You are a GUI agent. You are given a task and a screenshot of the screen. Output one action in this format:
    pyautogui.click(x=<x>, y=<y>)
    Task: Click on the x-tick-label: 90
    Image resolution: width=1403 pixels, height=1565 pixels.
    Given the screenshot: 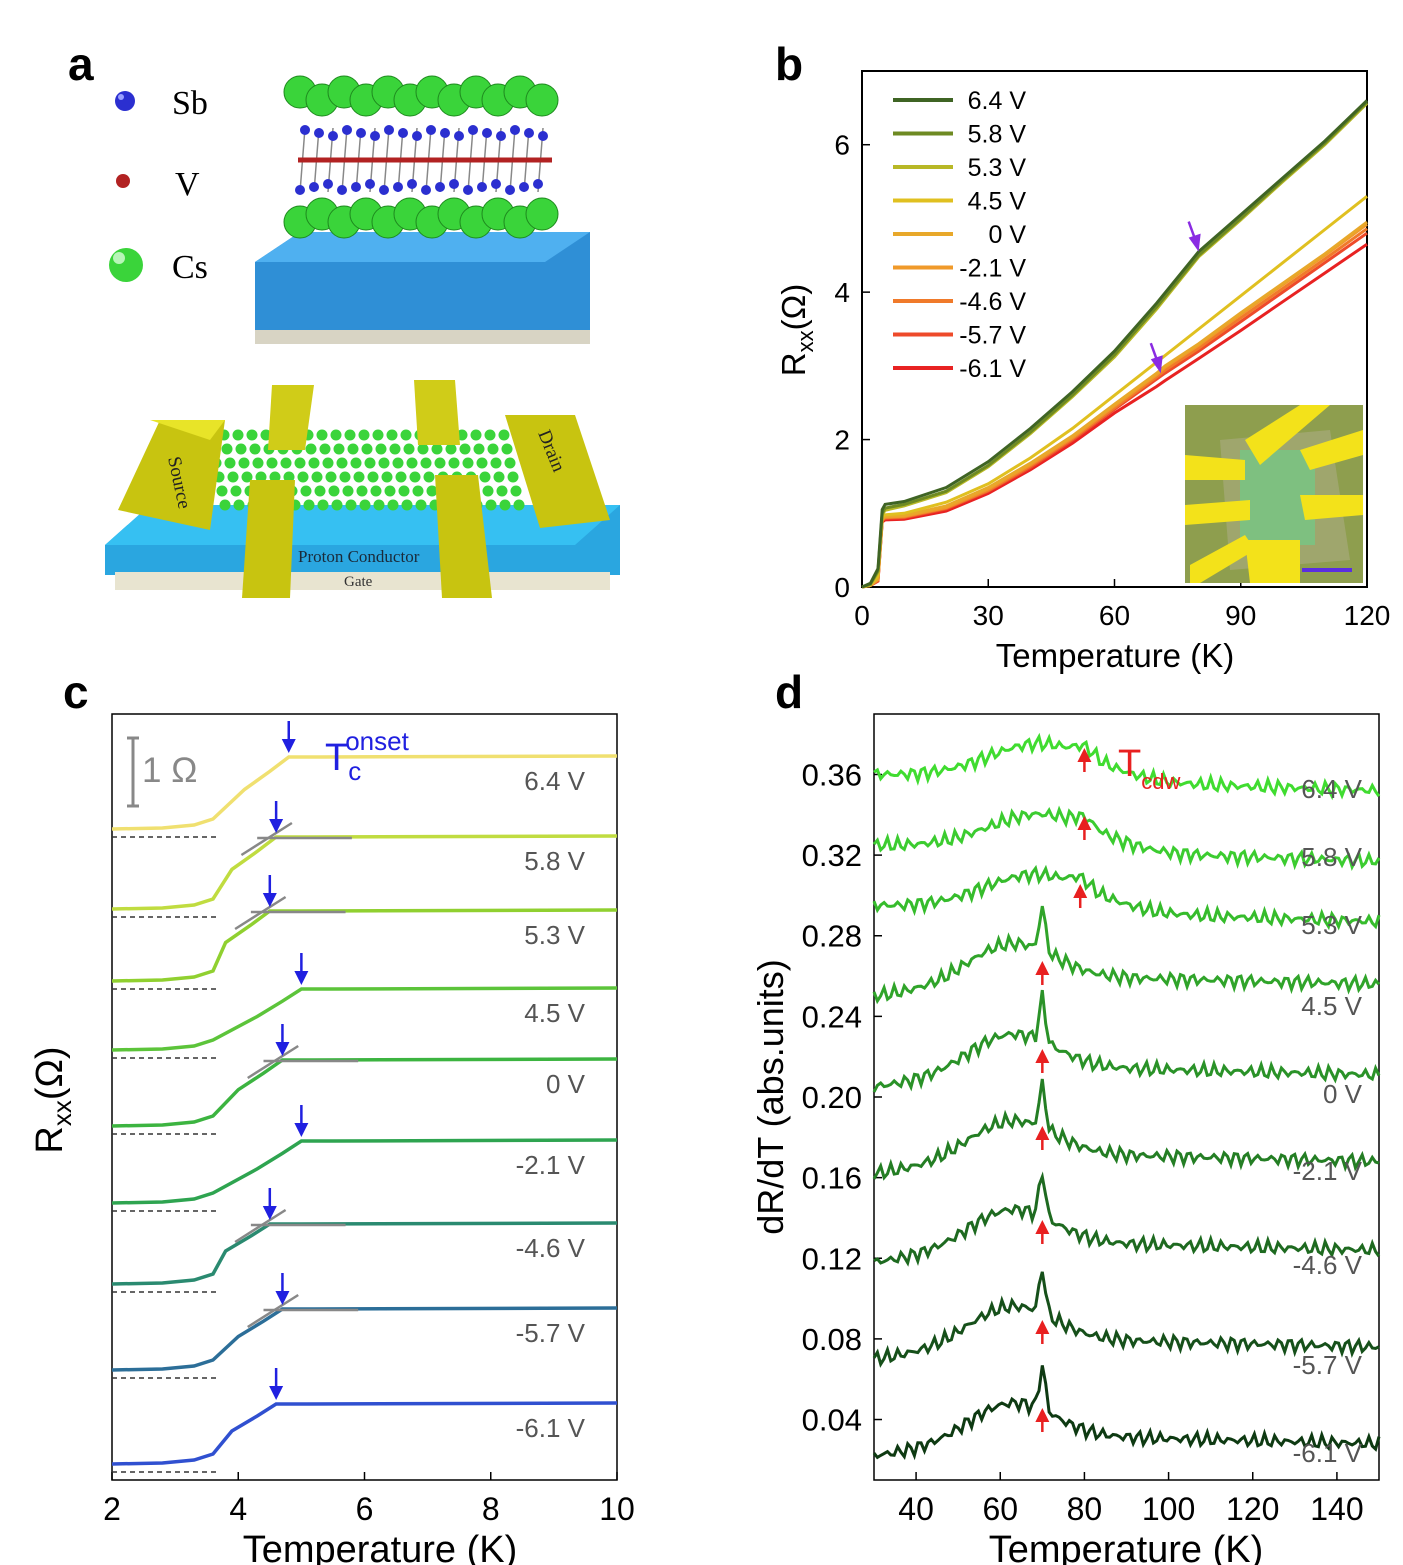 What is the action you would take?
    pyautogui.click(x=1240, y=615)
    